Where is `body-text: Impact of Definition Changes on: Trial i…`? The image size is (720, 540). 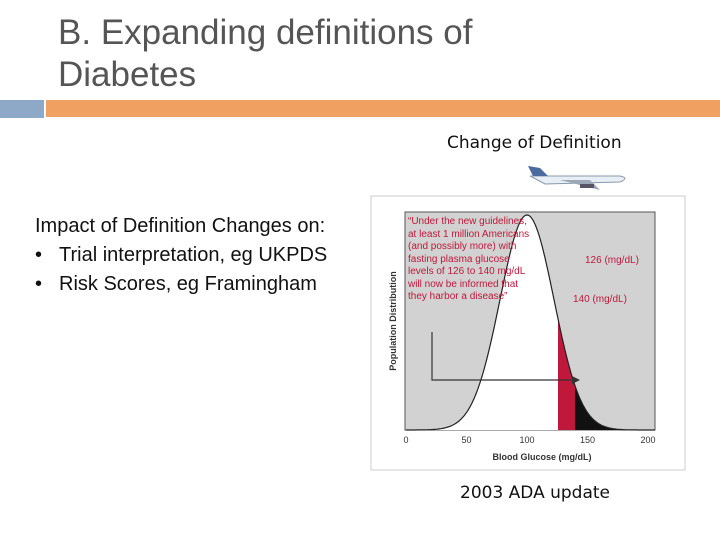 body-text: Impact of Definition Changes on: Trial i… is located at coordinates (200, 255).